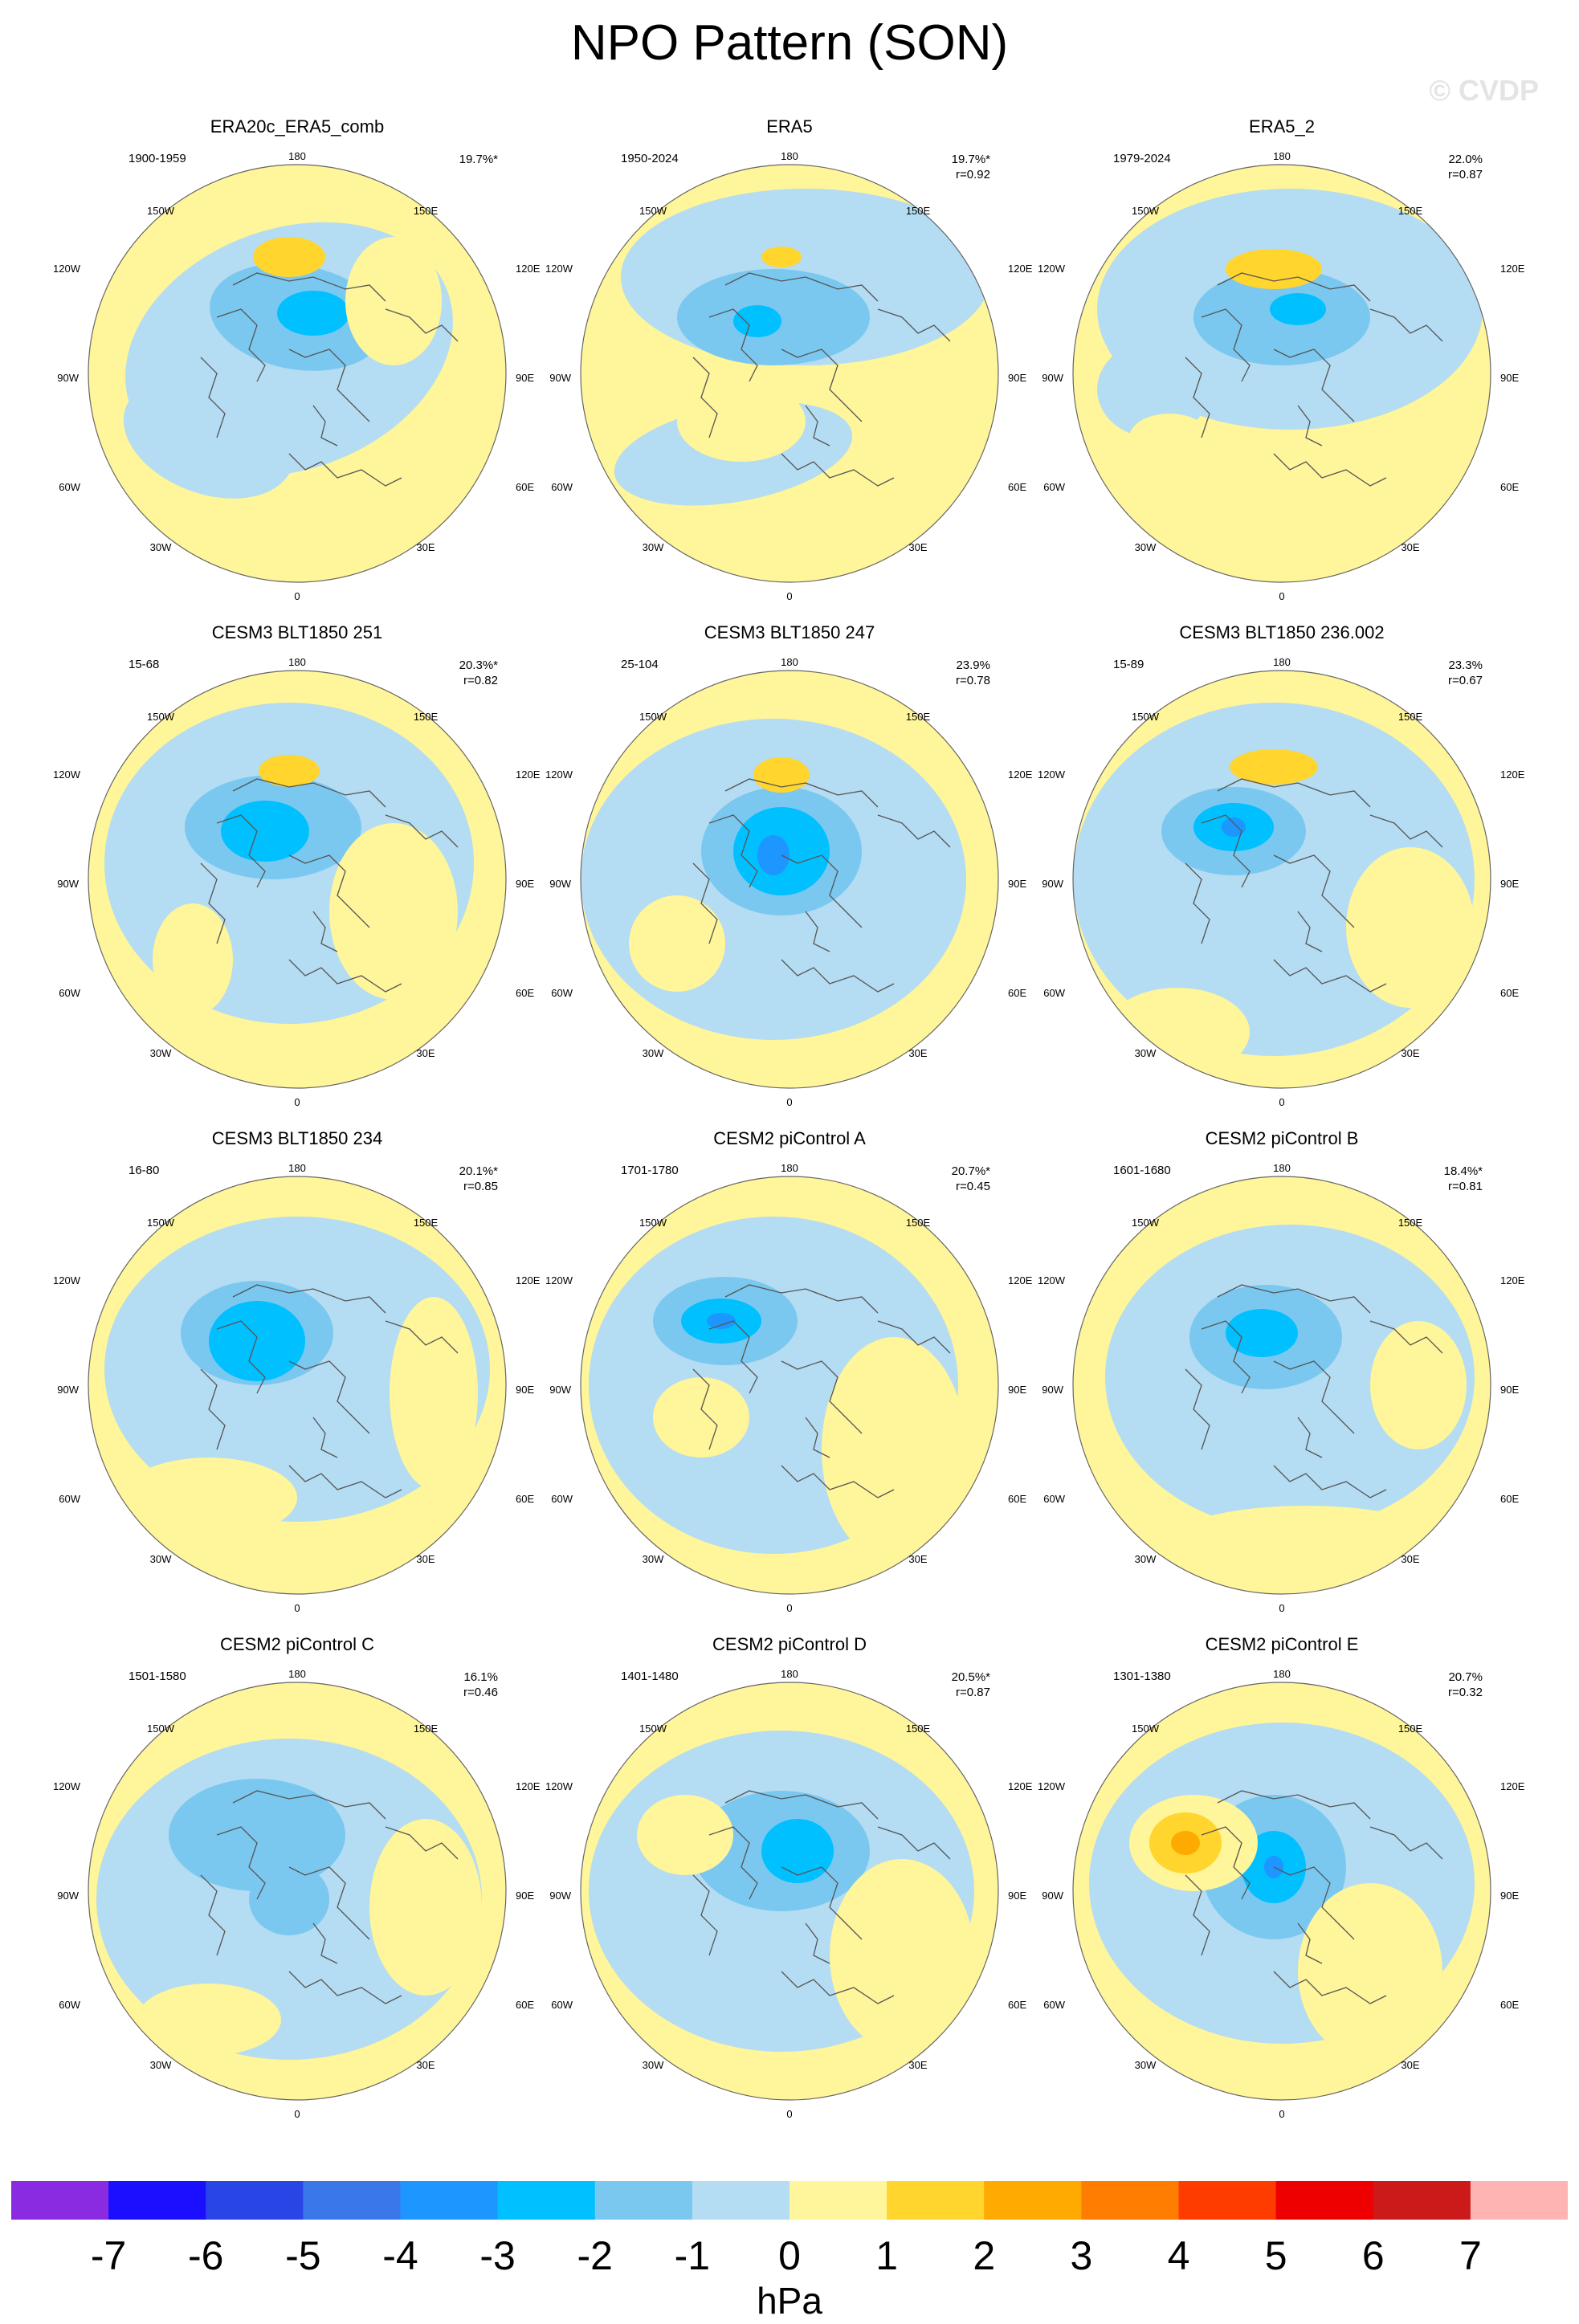 This screenshot has height=2324, width=1579. What do you see at coordinates (789, 43) in the screenshot?
I see `page-title: NPO Pattern (SON)` at bounding box center [789, 43].